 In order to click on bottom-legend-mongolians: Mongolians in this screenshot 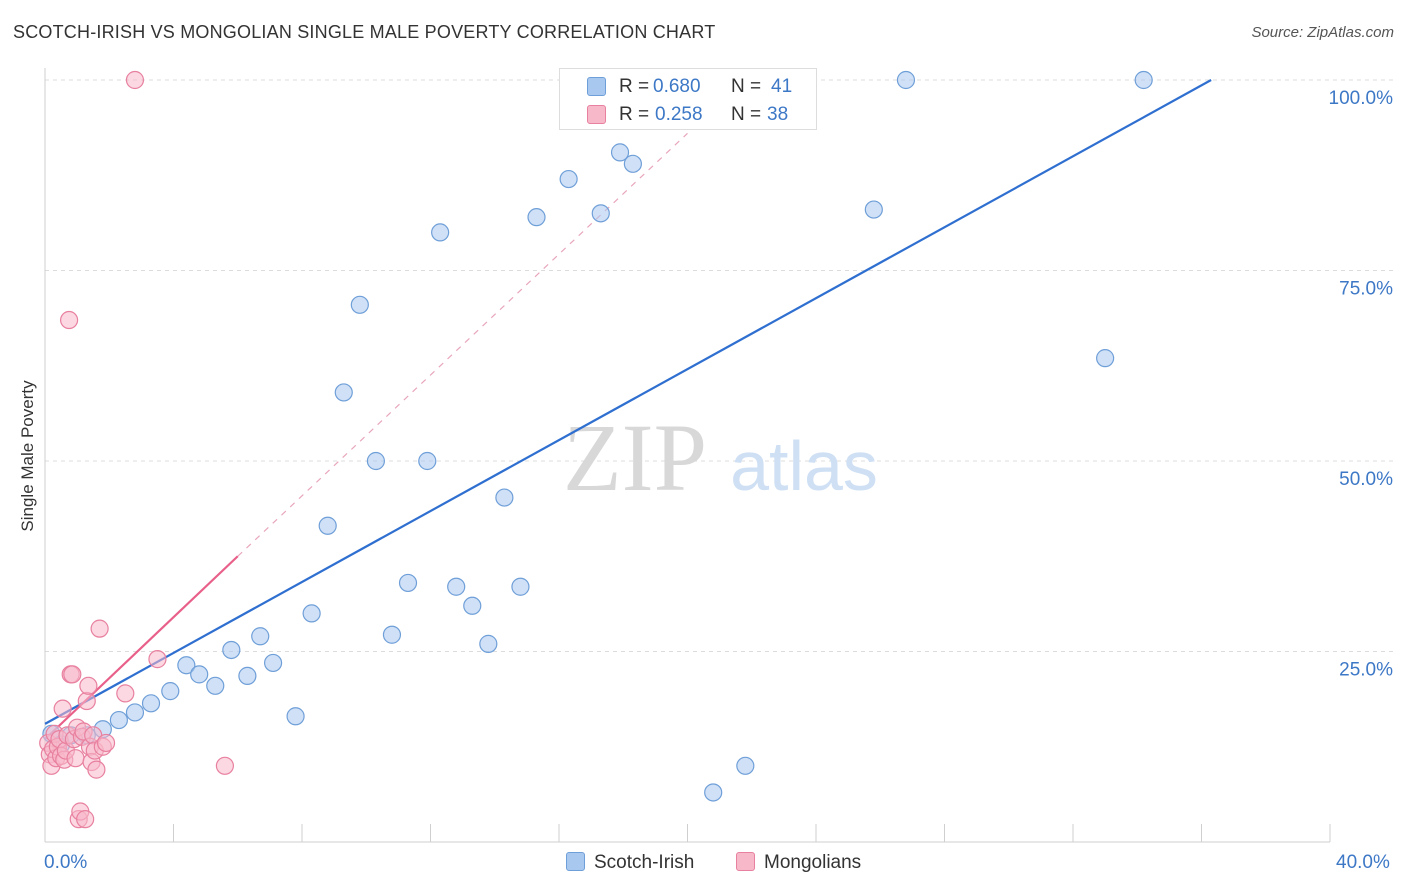, I will do `click(798, 863)`.